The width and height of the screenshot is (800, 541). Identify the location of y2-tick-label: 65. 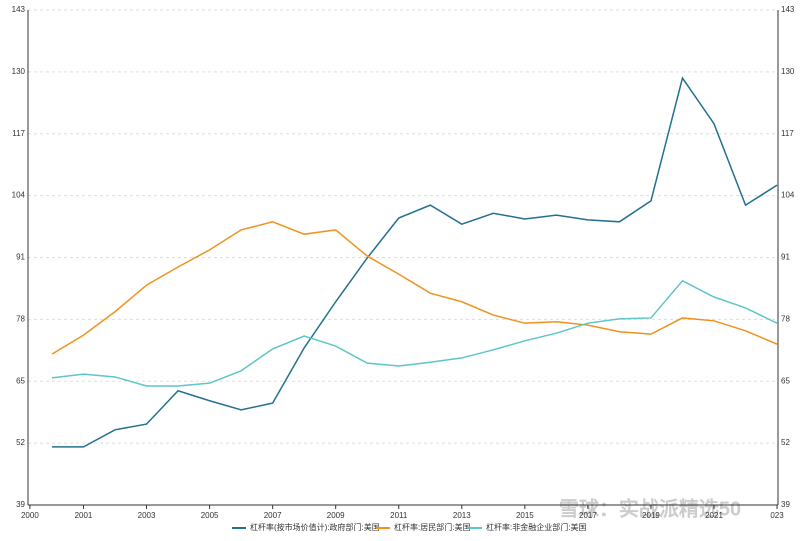
(785, 380).